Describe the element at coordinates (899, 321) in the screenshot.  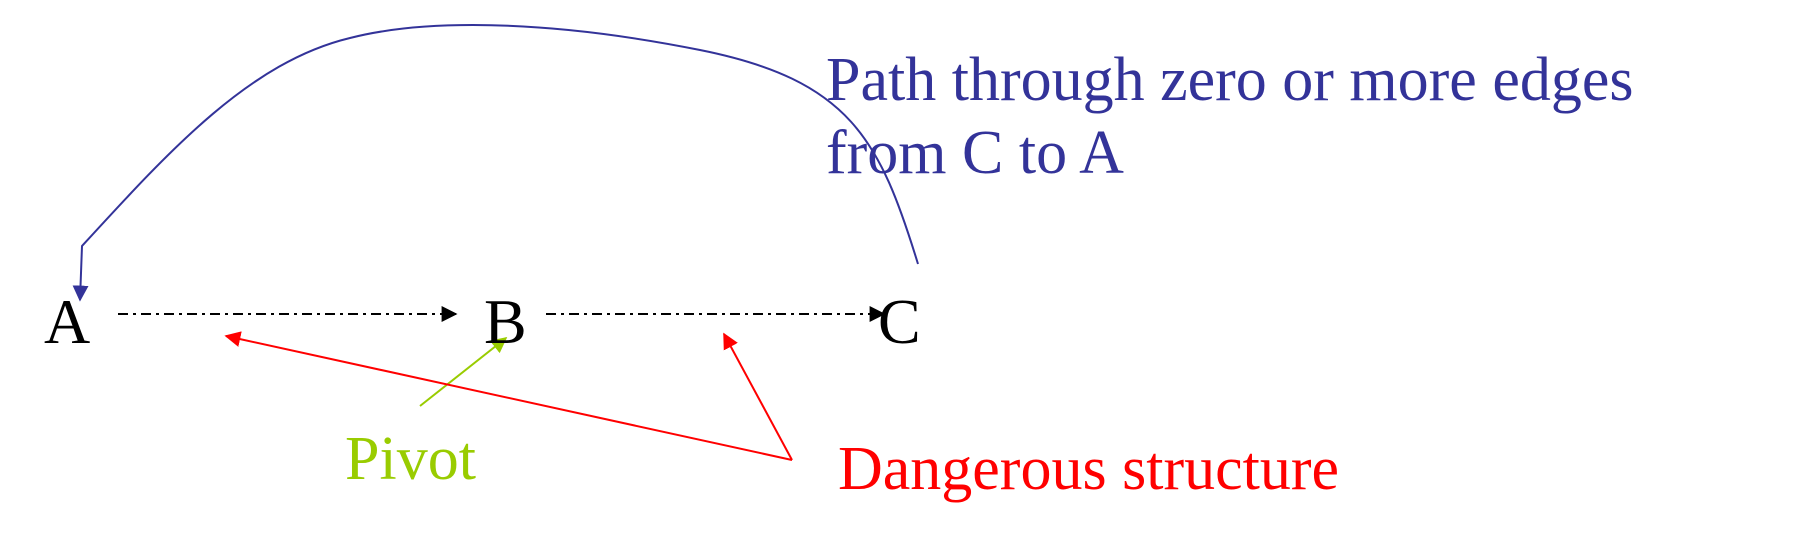
I see `node-c-label: C` at that location.